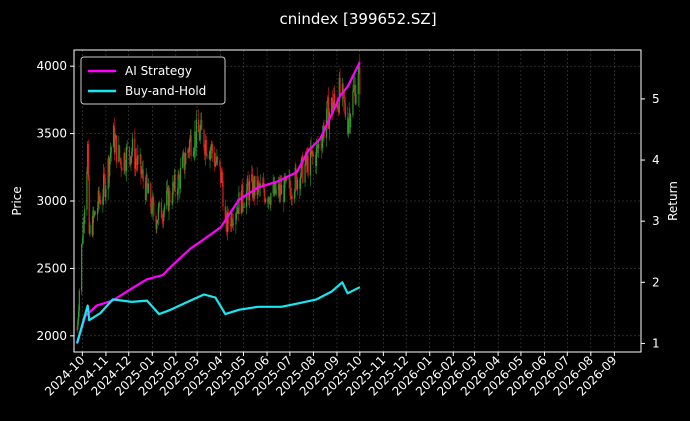  What do you see at coordinates (673, 201) in the screenshot?
I see `y-axis-label-right: Return` at bounding box center [673, 201].